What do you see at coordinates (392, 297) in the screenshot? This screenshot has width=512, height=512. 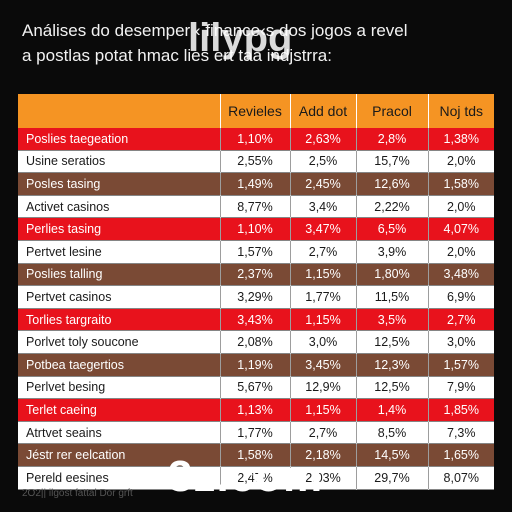 I see `table-cell: 11,5%` at bounding box center [392, 297].